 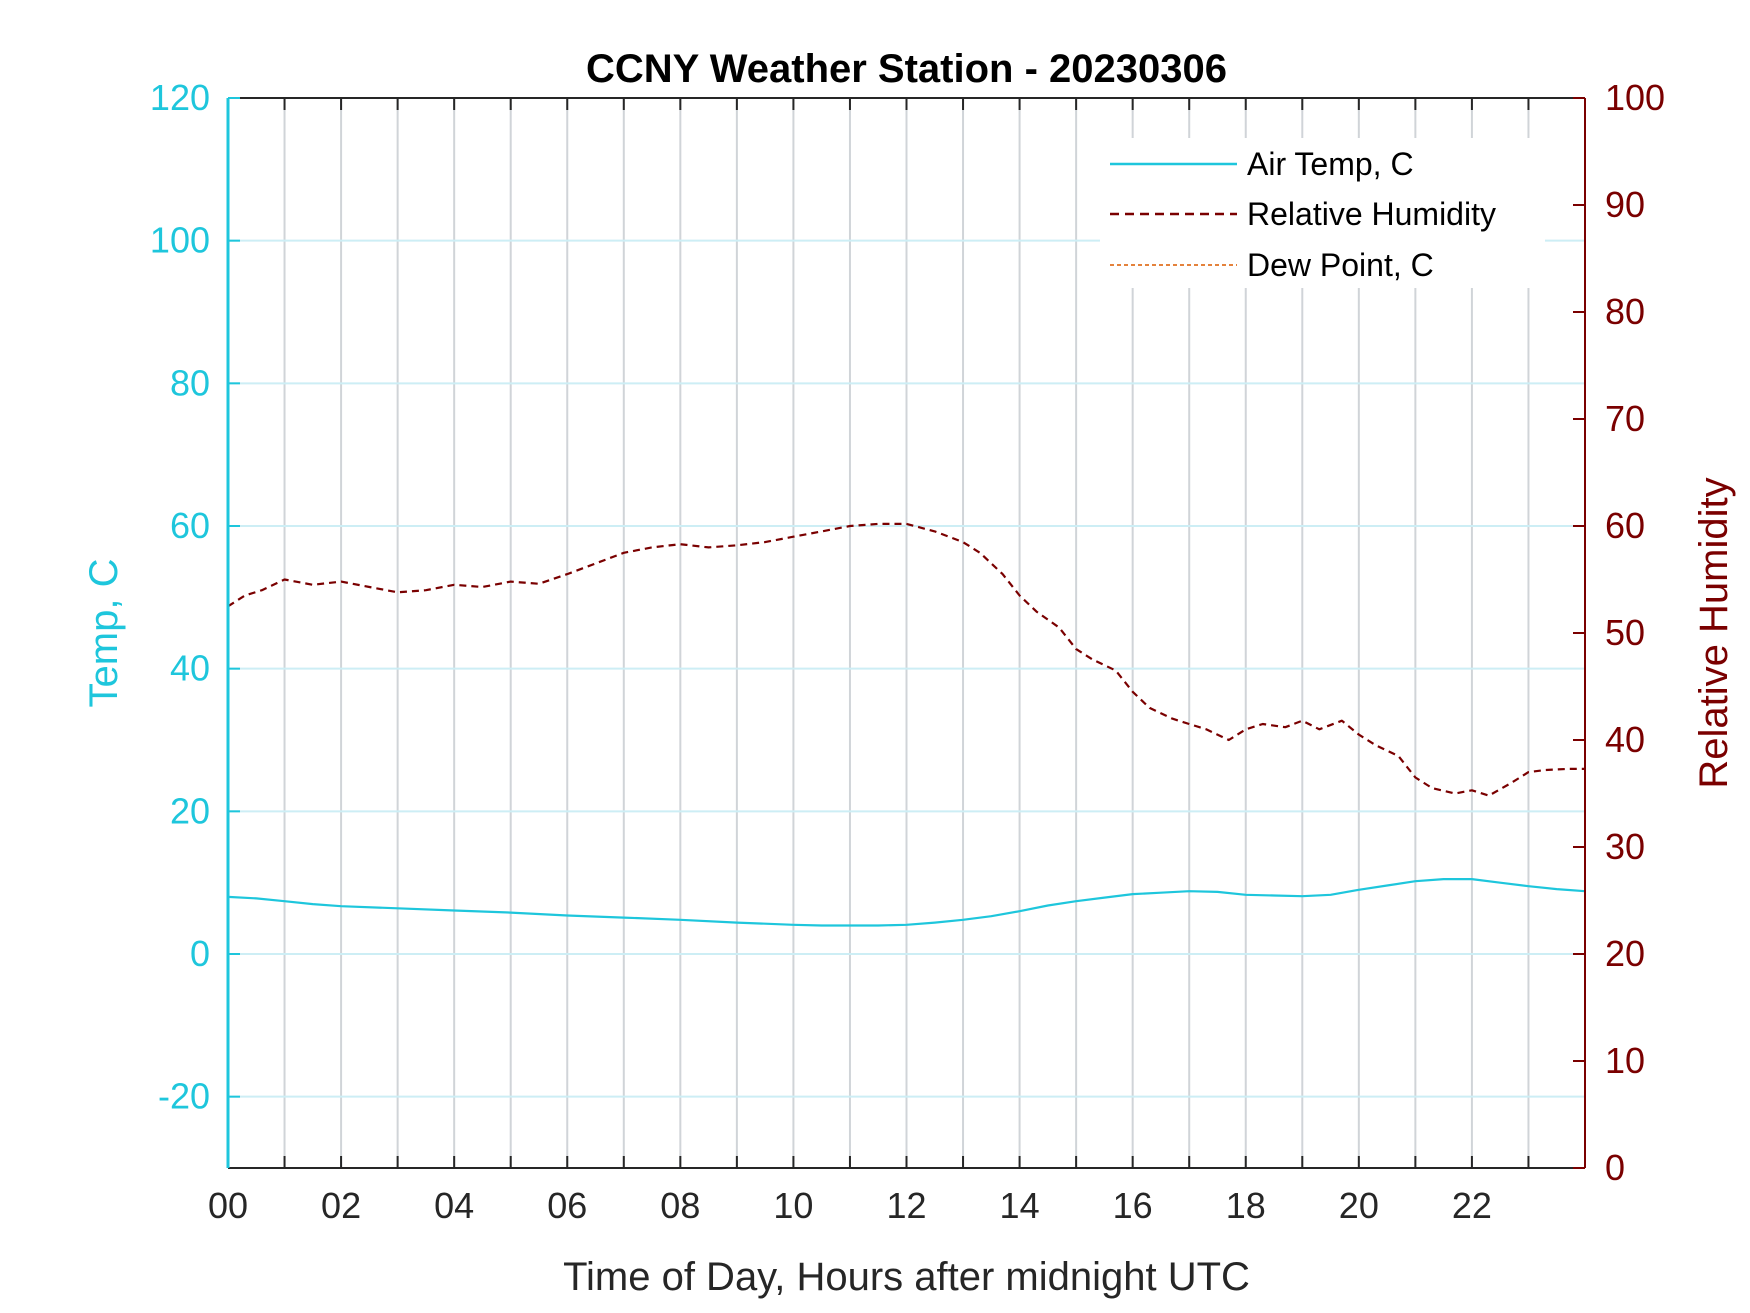 What do you see at coordinates (200, 953) in the screenshot?
I see `y-left-tick-label: 0` at bounding box center [200, 953].